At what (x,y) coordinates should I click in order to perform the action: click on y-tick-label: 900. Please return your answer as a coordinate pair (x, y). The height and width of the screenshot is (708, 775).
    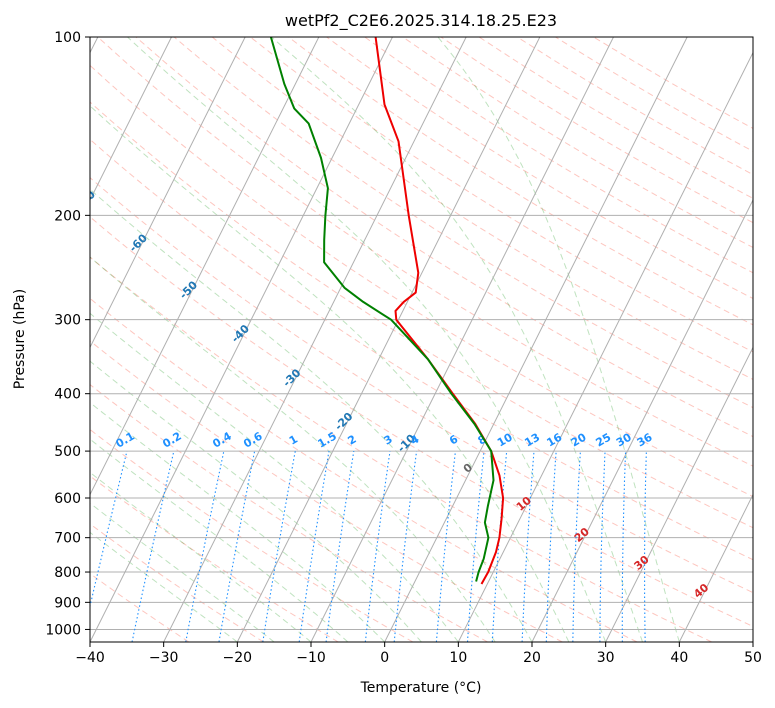
    Looking at the image, I should click on (67, 603).